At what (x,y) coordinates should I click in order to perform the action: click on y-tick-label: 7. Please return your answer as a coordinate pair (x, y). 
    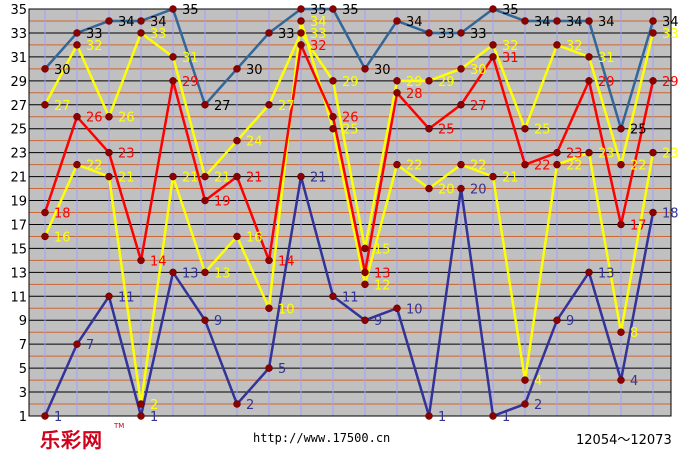
    Looking at the image, I should click on (23, 345).